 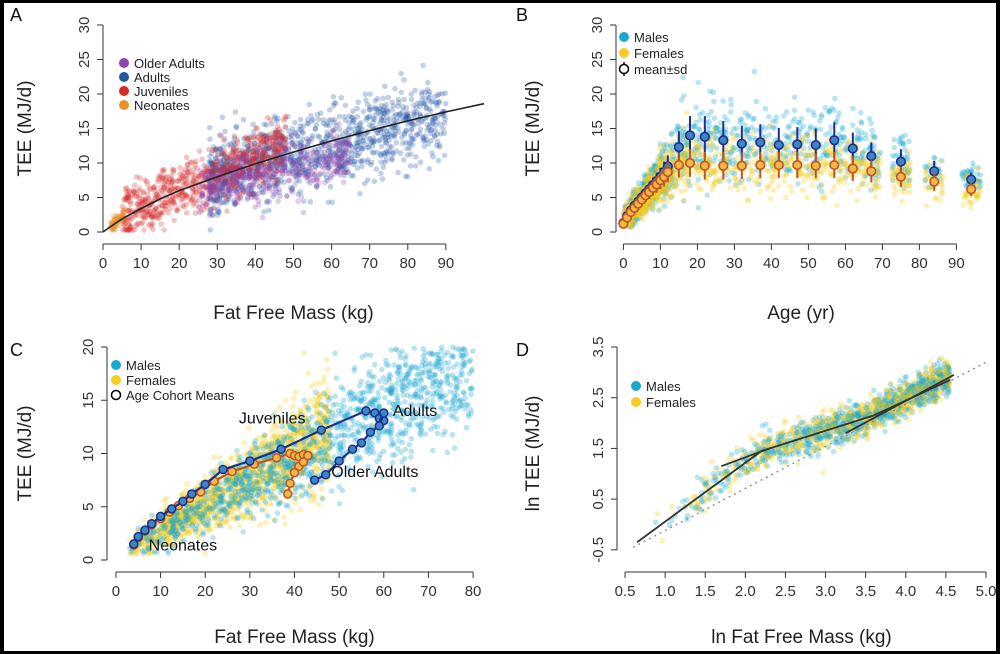 What do you see at coordinates (690, 163) in the screenshot?
I see `mean-marker` at bounding box center [690, 163].